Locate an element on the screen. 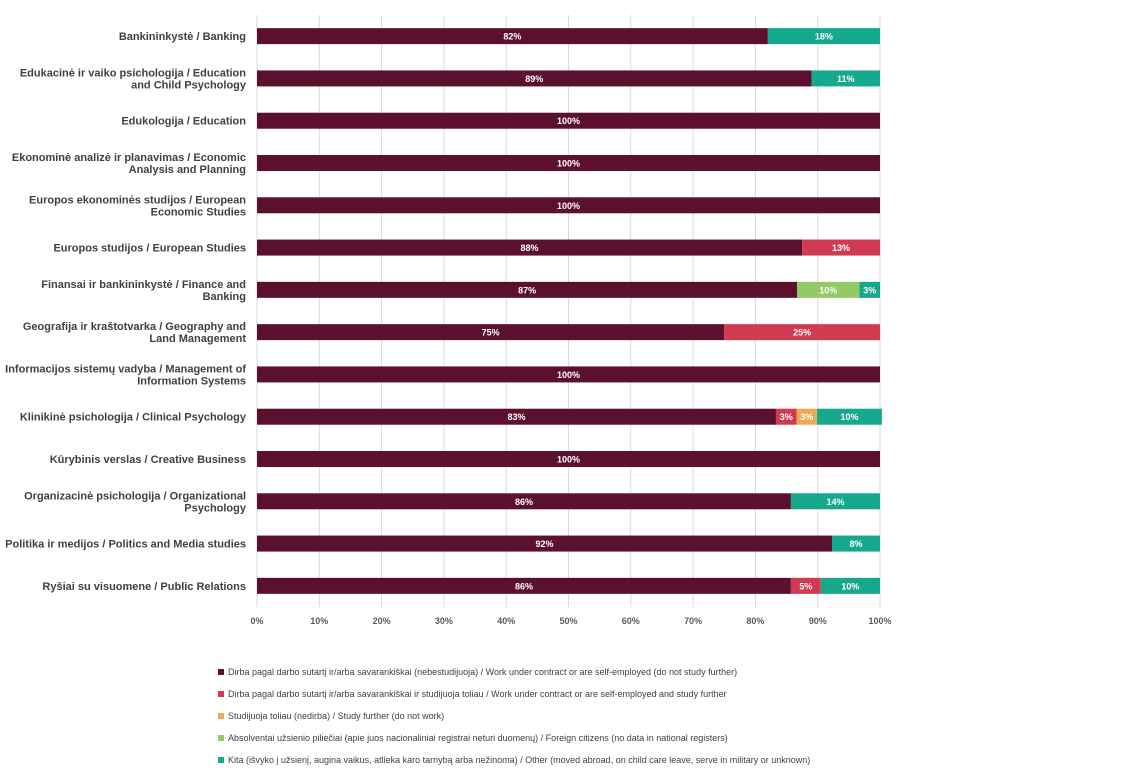 The width and height of the screenshot is (1135, 778). x-tick-label: 40% is located at coordinates (506, 621).